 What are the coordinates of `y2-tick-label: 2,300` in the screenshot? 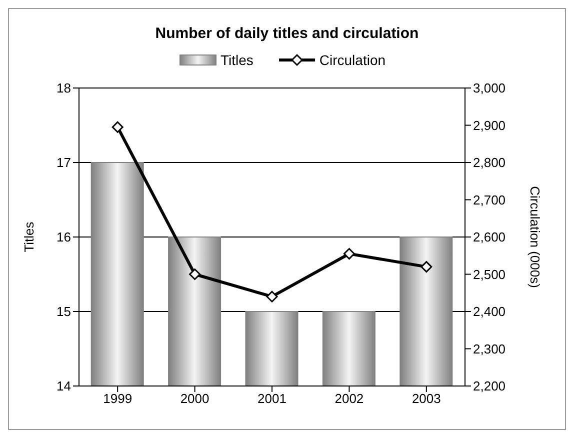 It's located at (489, 348).